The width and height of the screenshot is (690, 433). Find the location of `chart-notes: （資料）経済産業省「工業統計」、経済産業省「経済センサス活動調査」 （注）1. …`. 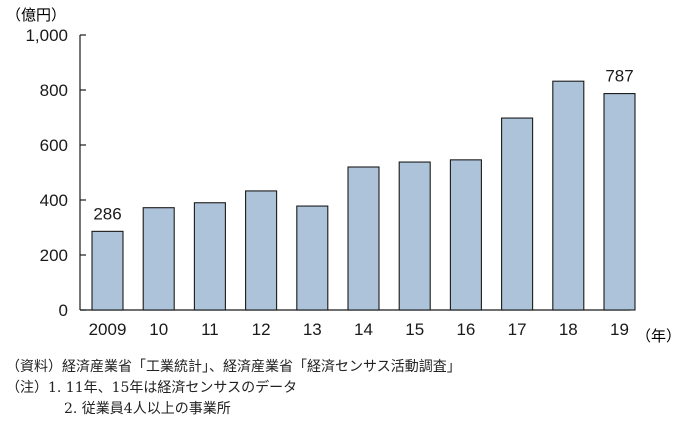

chart-notes: （資料）経済産業省「工業統計」、経済産業省「経済センサス活動調査」 （注）1. … is located at coordinates (233, 388).